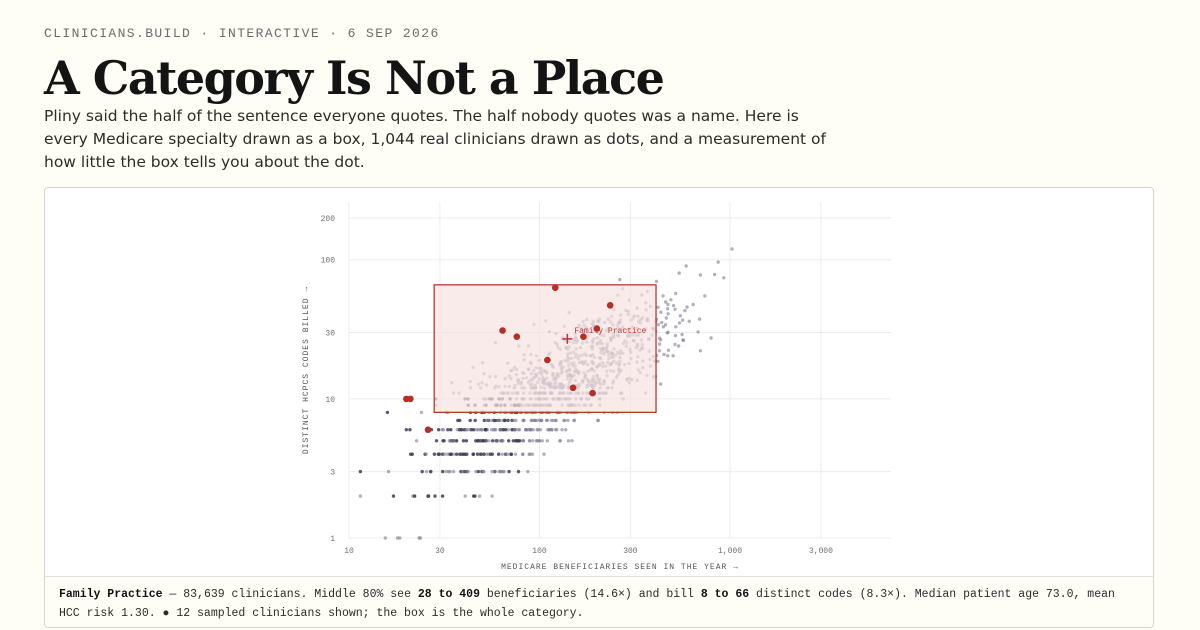 The image size is (1200, 630). What do you see at coordinates (545, 349) in the screenshot?
I see `category-box` at bounding box center [545, 349].